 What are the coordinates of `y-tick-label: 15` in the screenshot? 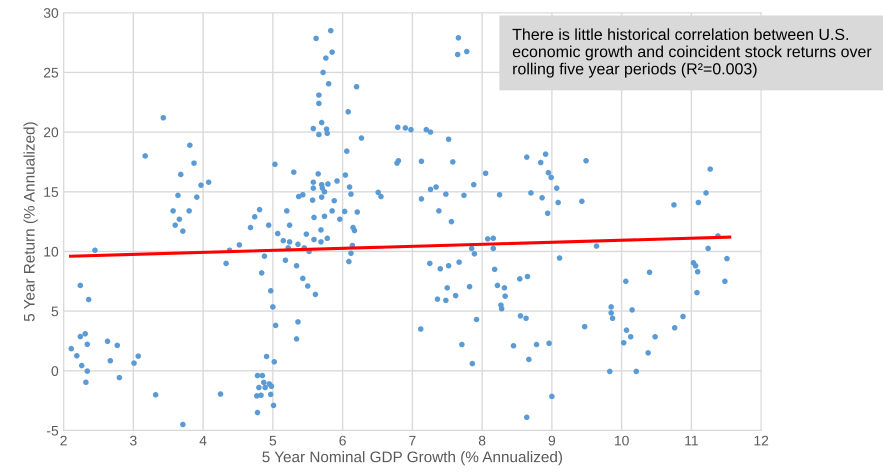 It's located at (51, 192).